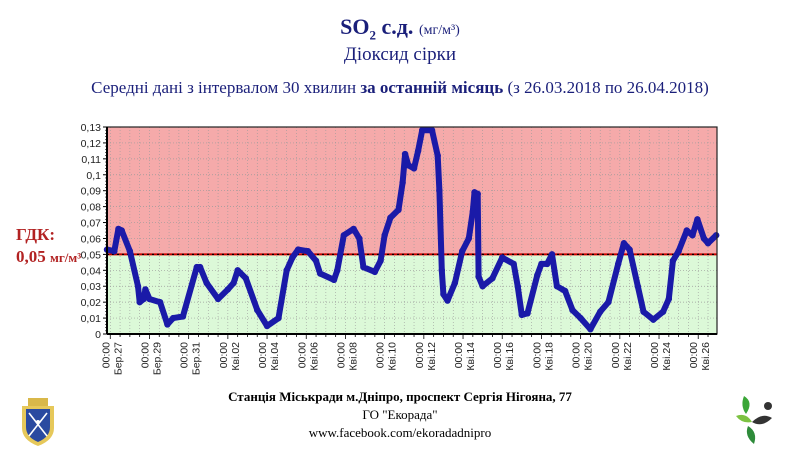  What do you see at coordinates (31, 256) in the screenshot?
I see `limit-label-value: 0,05` at bounding box center [31, 256].